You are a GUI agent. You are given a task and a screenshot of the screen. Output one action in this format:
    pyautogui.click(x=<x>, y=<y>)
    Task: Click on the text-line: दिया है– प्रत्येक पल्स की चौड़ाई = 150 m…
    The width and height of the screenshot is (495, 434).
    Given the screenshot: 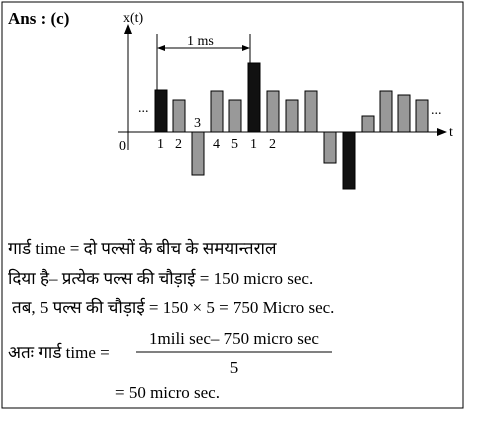 What is the action you would take?
    pyautogui.click(x=160, y=278)
    